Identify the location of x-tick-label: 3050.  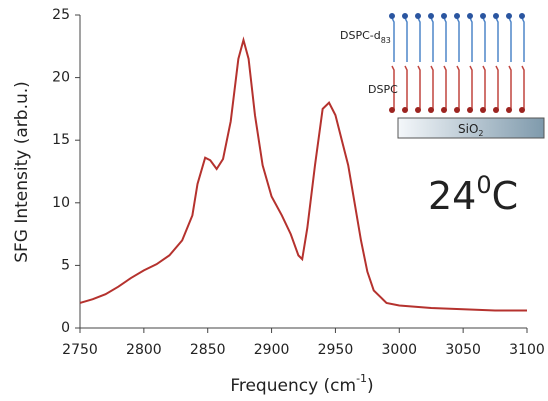
(463, 350).